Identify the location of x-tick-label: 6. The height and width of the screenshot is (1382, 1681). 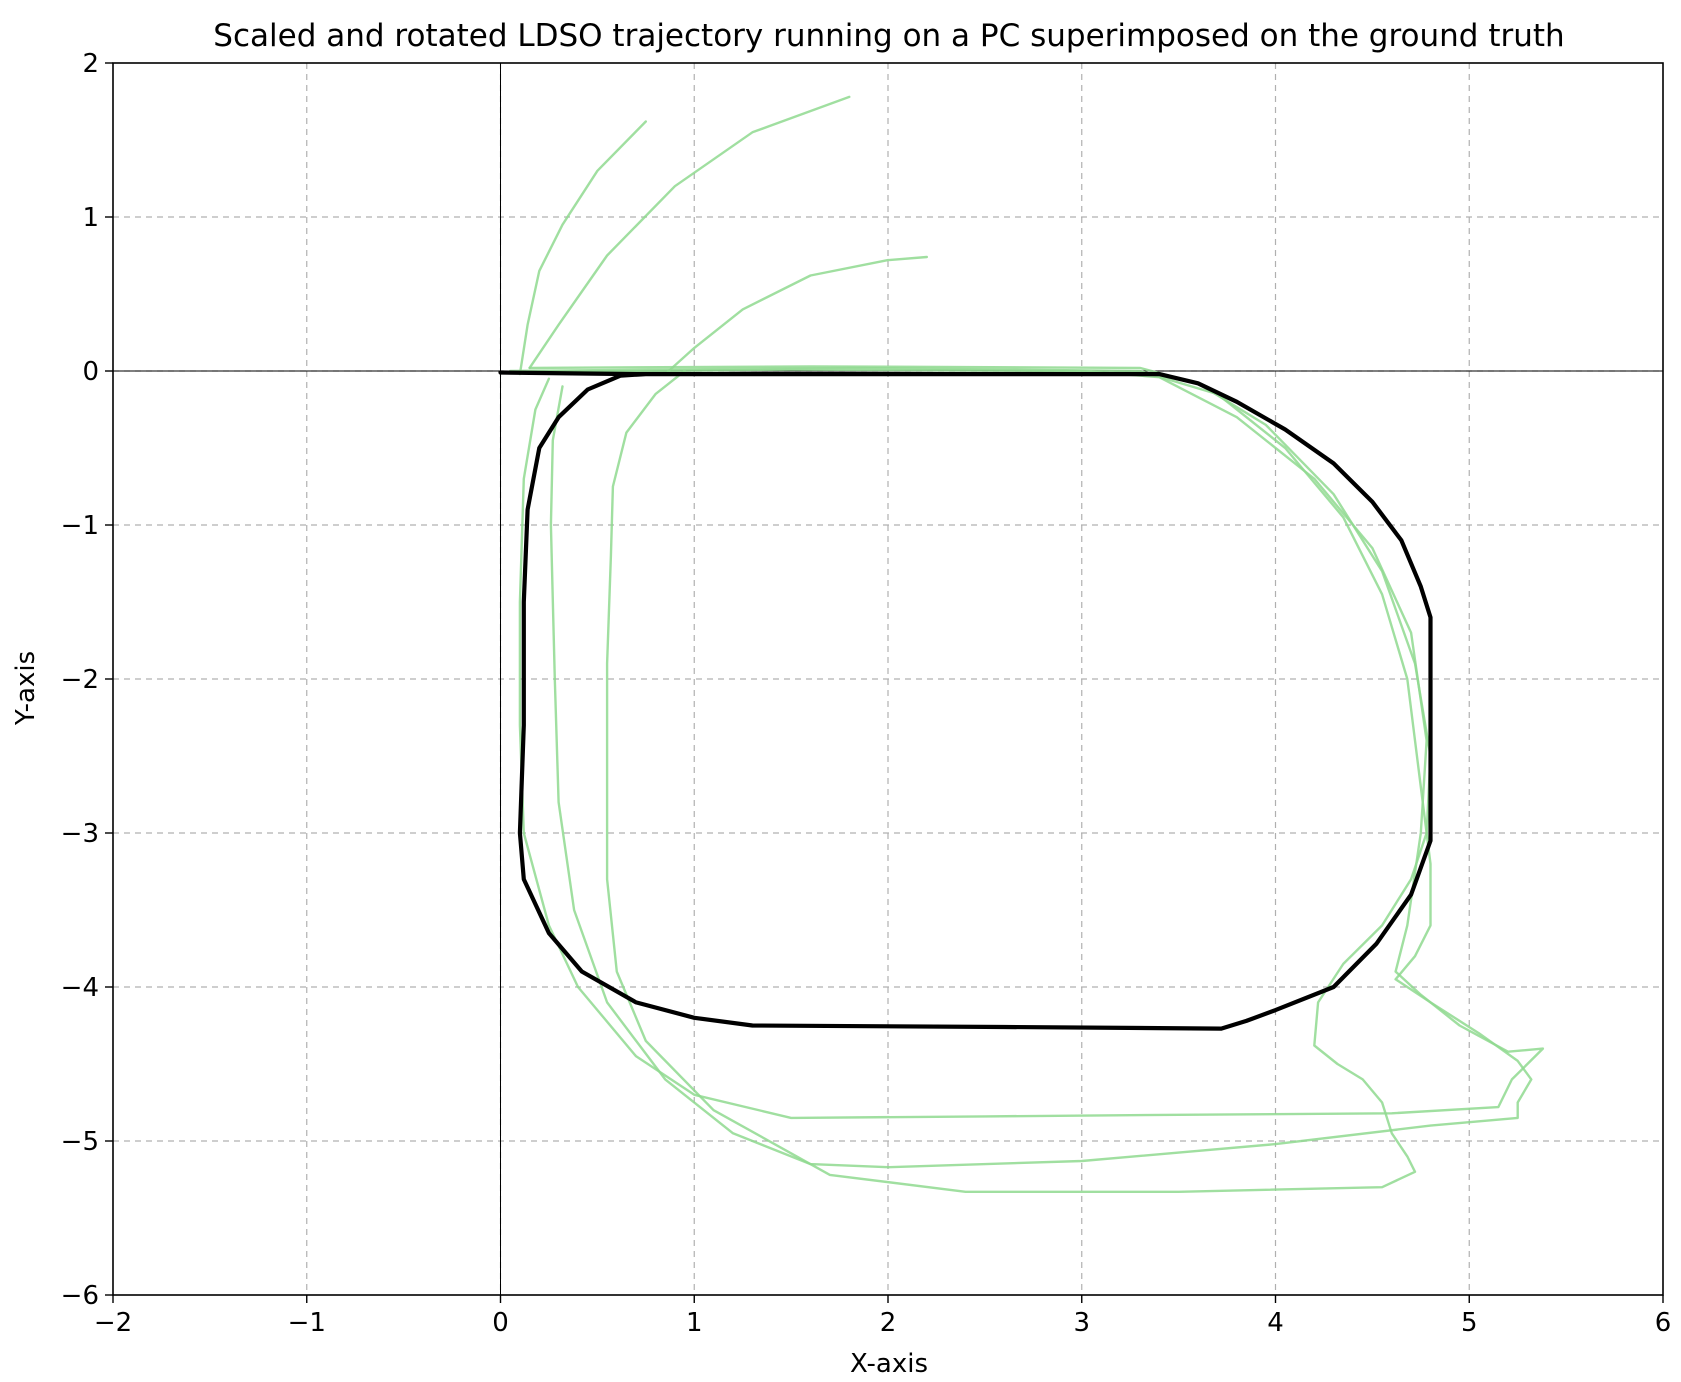
(1663, 1323).